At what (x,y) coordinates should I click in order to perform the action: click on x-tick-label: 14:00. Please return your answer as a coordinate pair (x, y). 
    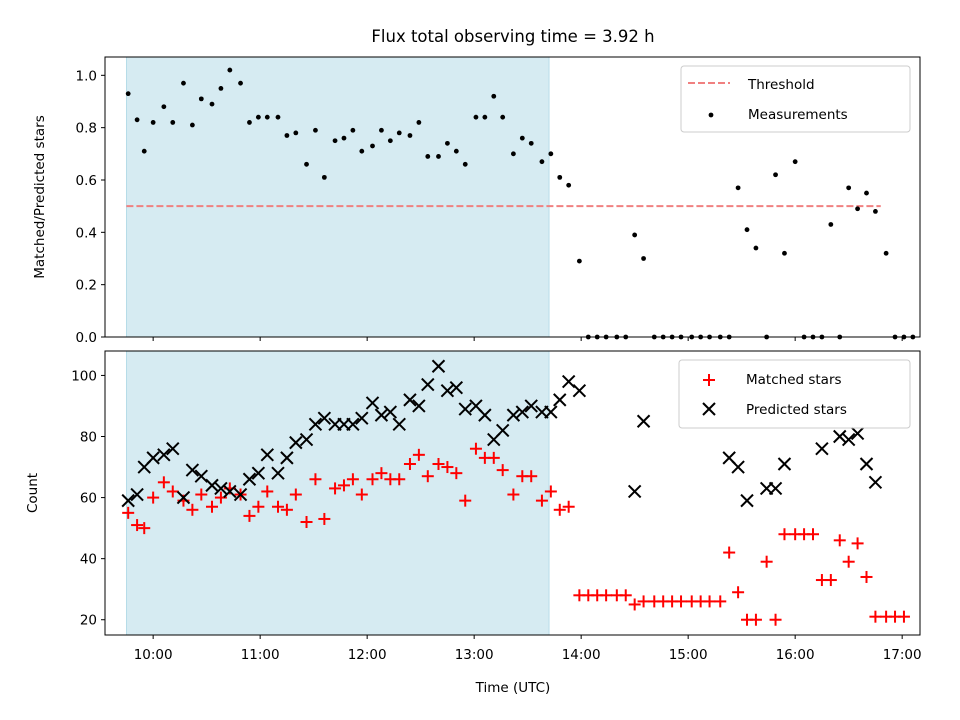
    Looking at the image, I should click on (581, 655).